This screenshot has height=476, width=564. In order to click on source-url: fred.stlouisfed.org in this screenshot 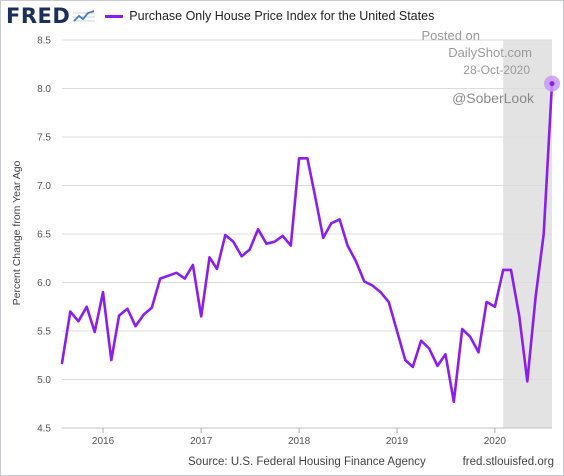, I will do `click(508, 462)`.